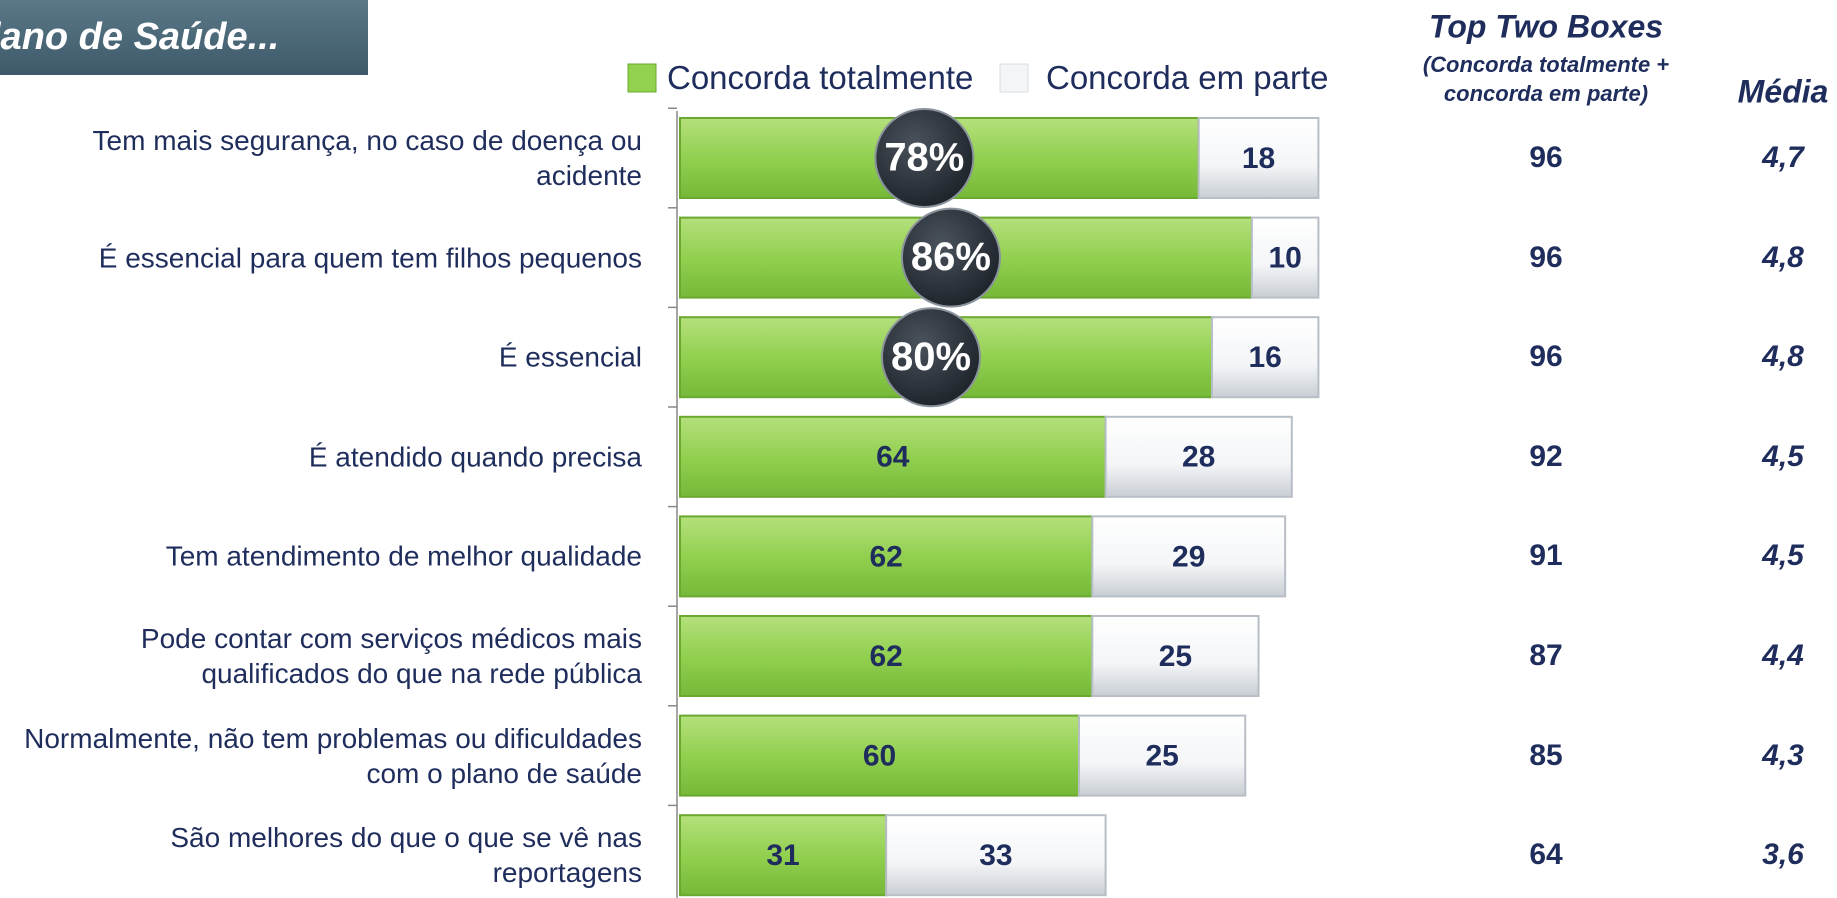 Image resolution: width=1837 pixels, height=898 pixels. I want to click on value-label: 86%, so click(951, 257).